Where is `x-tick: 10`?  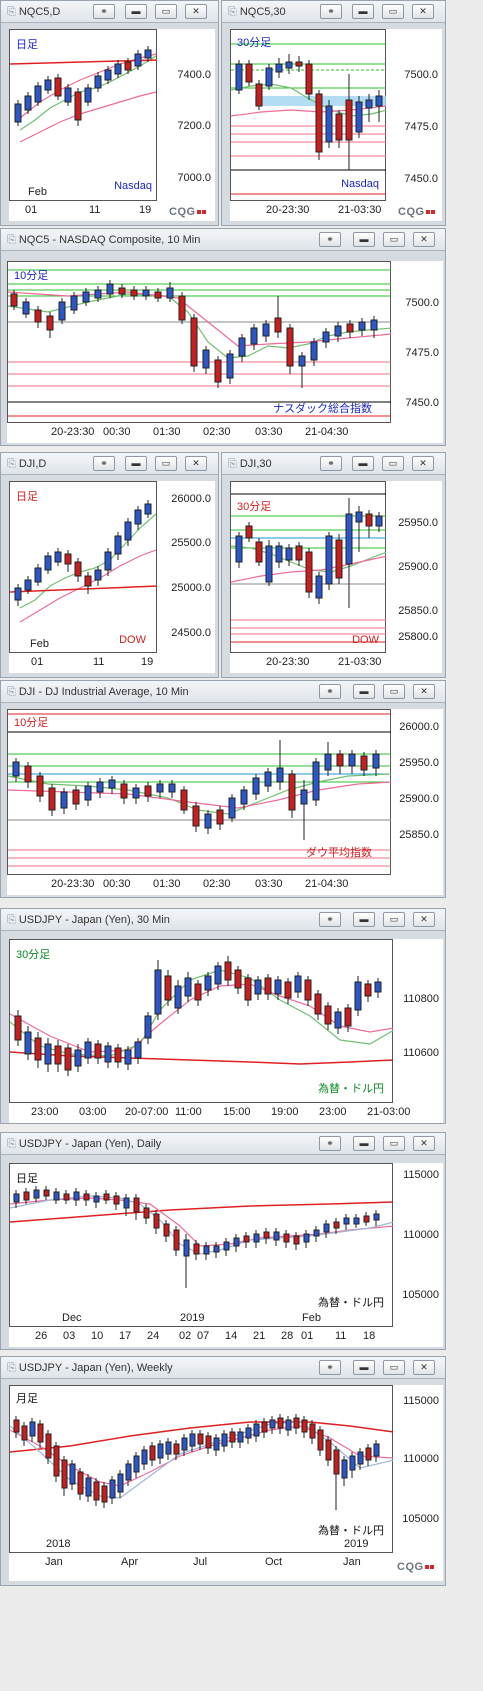 x-tick: 10 is located at coordinates (97, 1336).